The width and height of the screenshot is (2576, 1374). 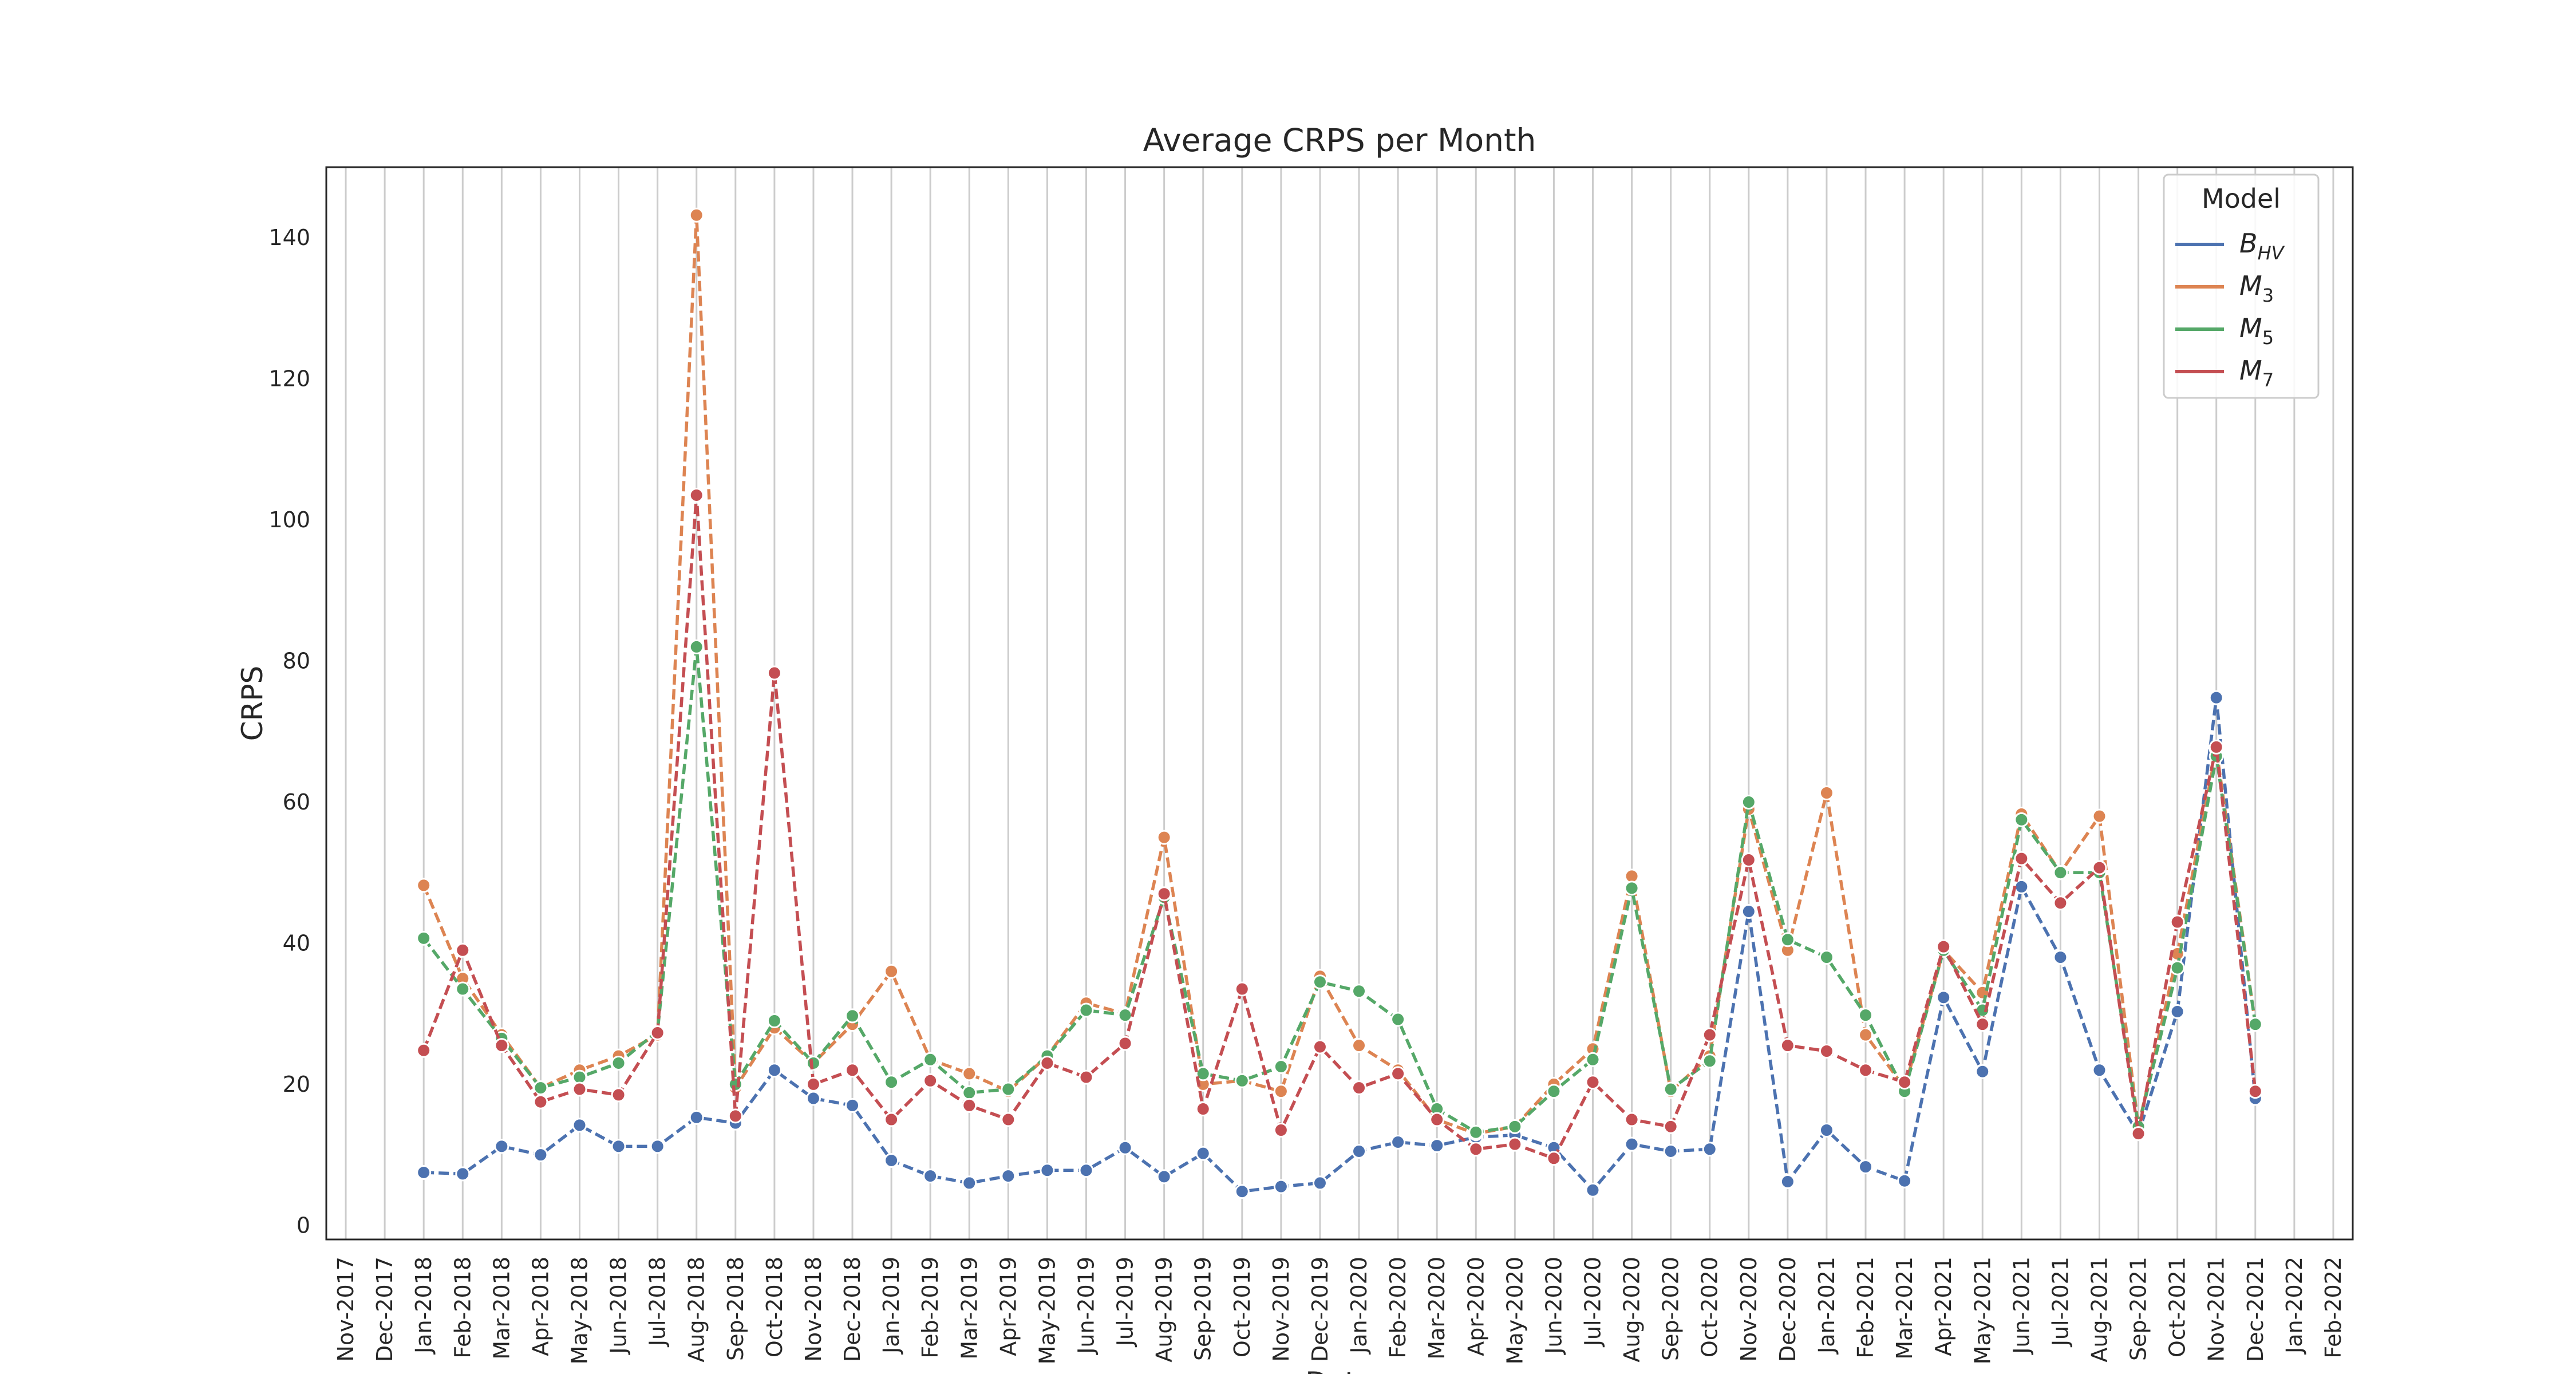 I want to click on x-tick-label: Jul-2018, so click(x=657, y=1302).